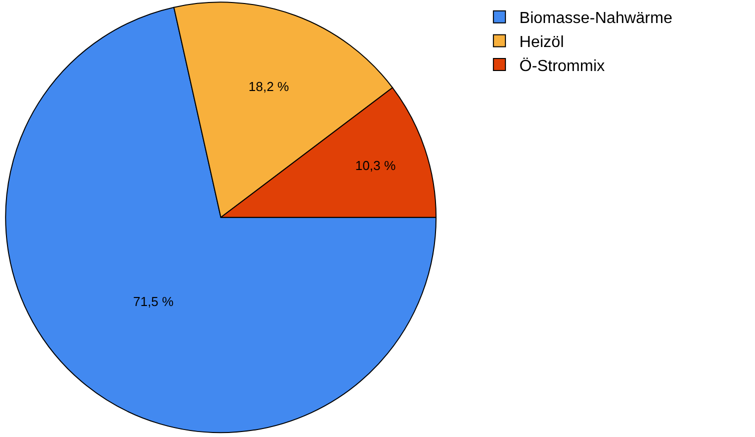  I want to click on legend-label: Heizöl, so click(541, 42).